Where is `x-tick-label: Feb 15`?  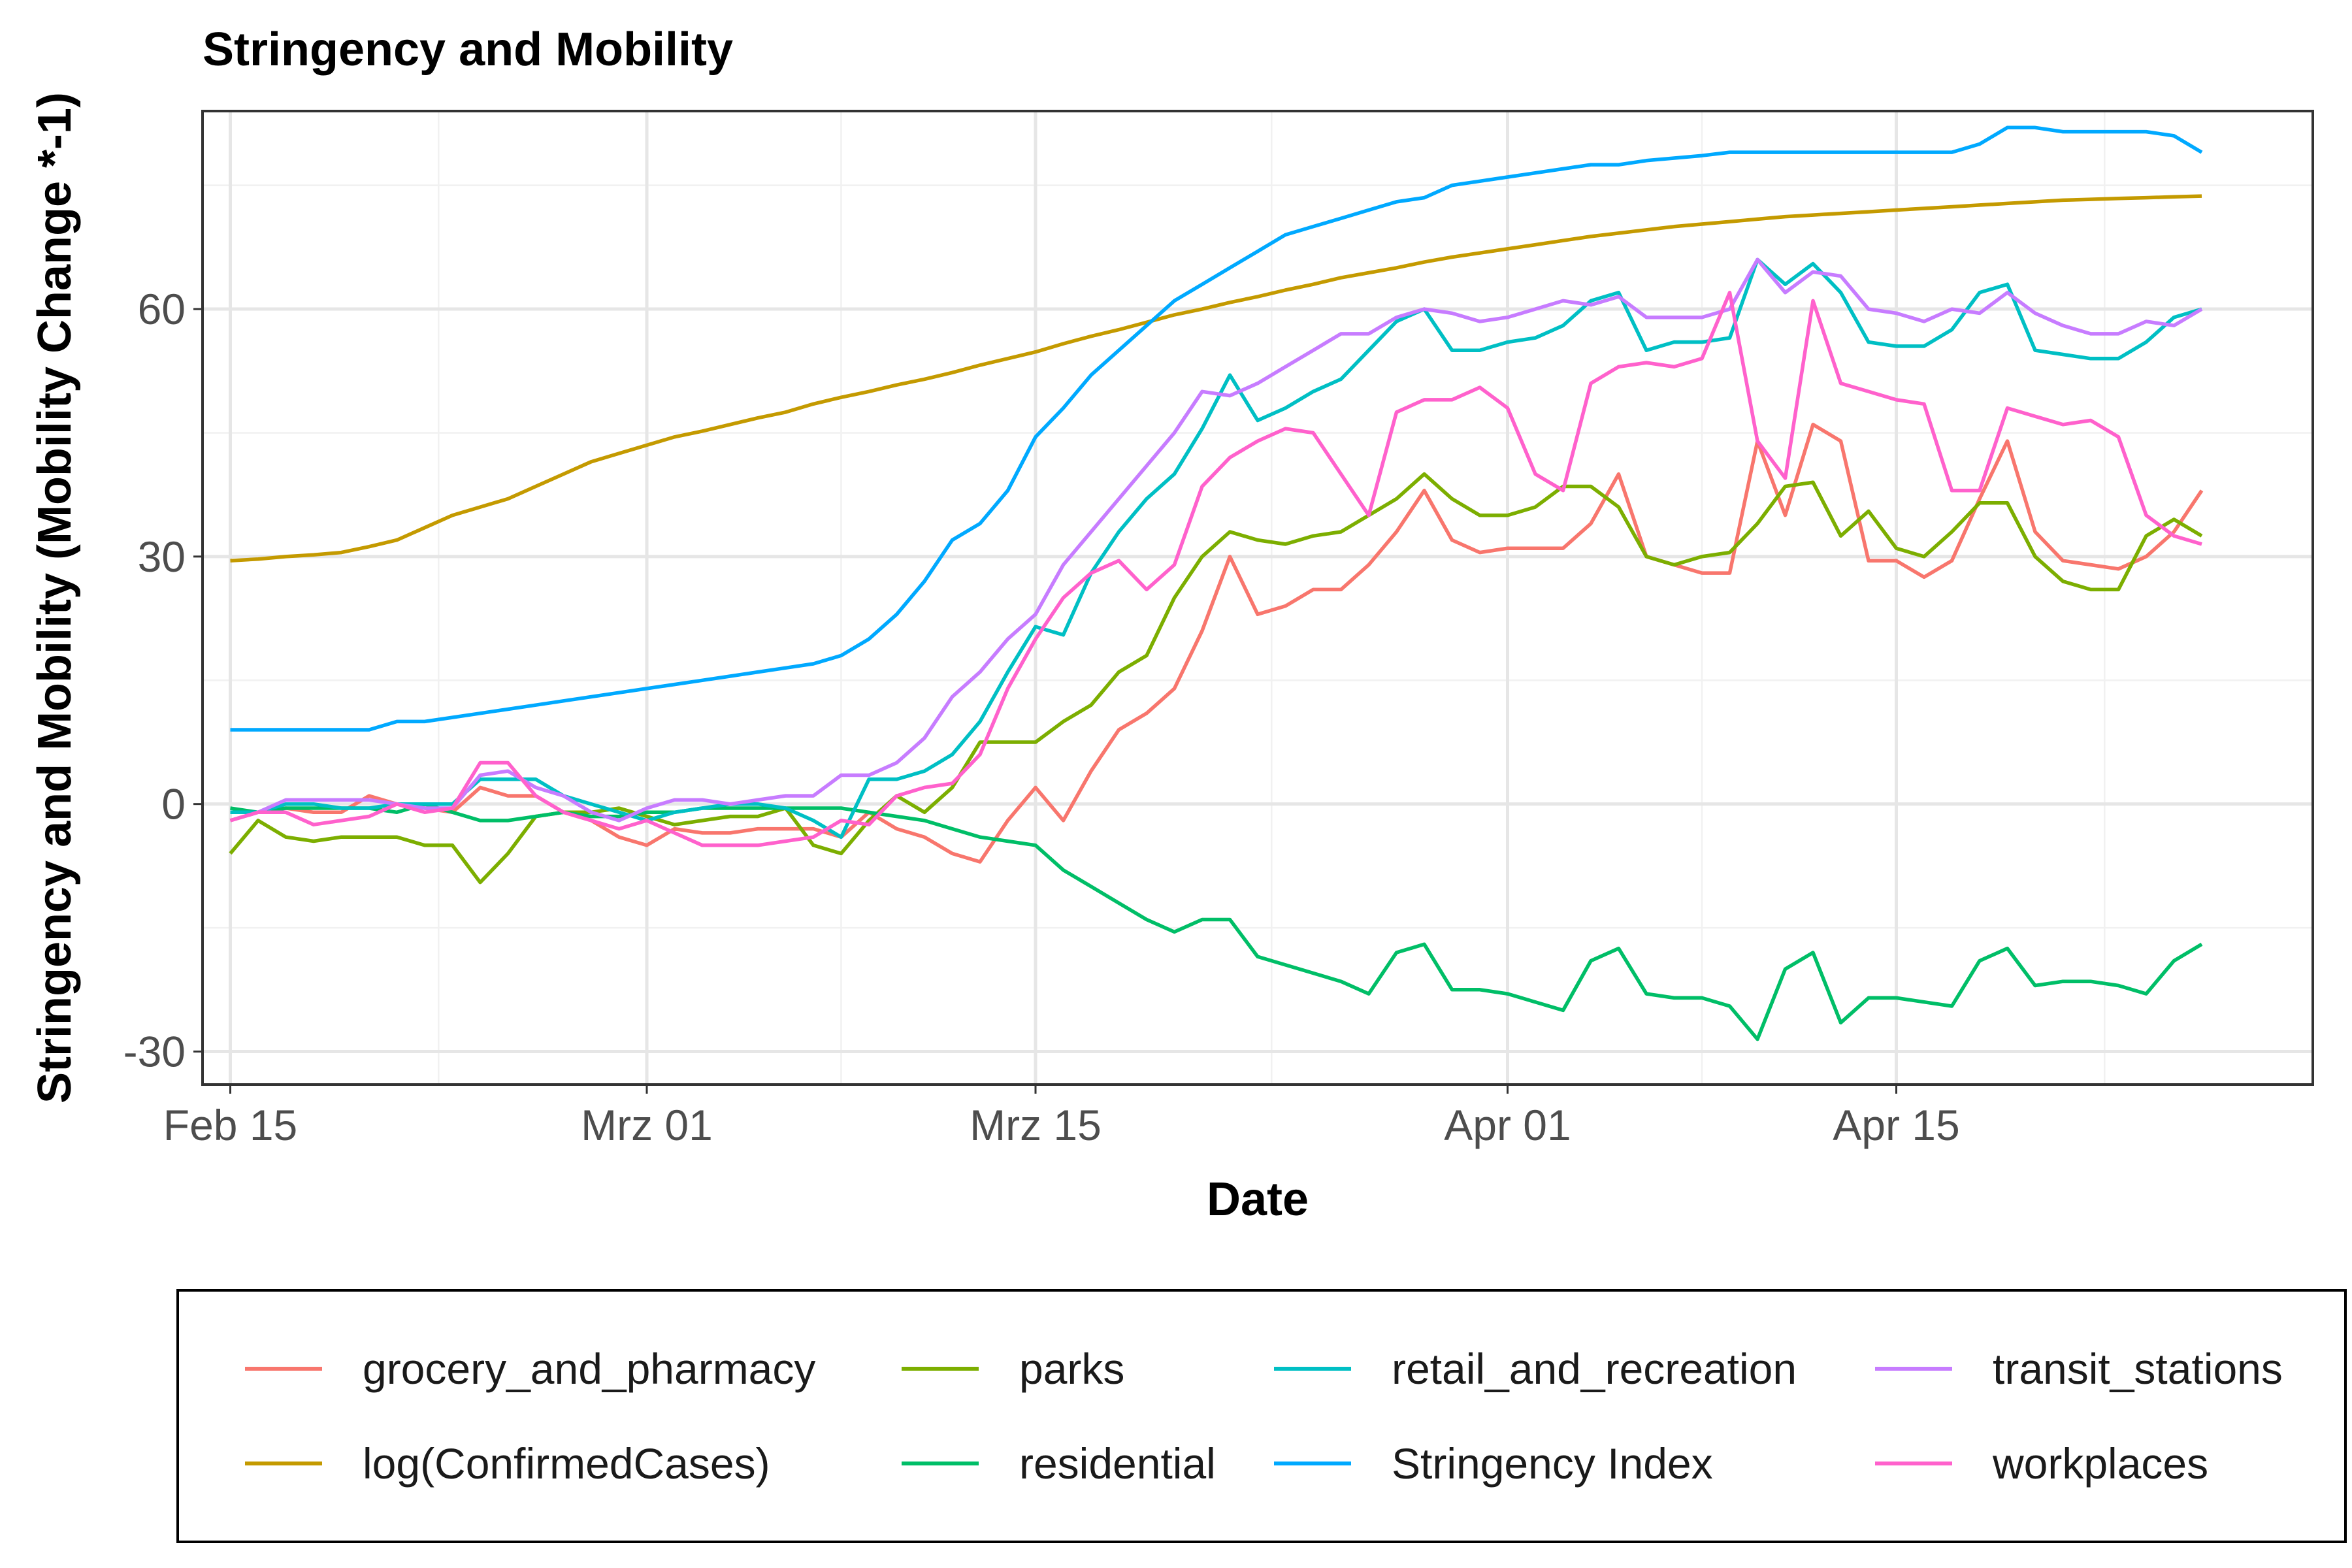
x-tick-label: Feb 15 is located at coordinates (230, 1125).